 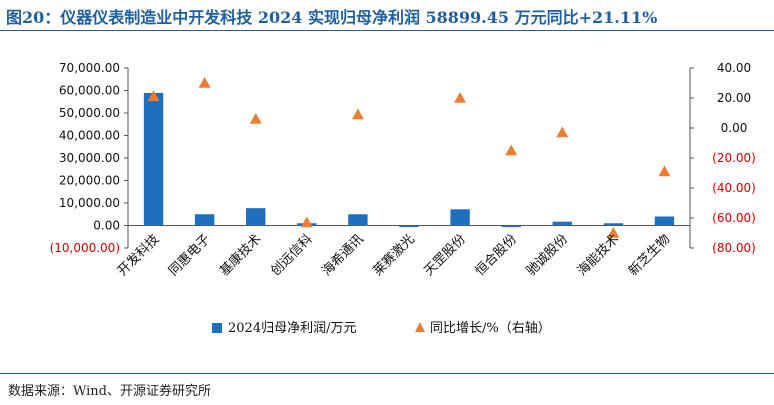 What do you see at coordinates (511, 150) in the screenshot?
I see `marker-恒合股份` at bounding box center [511, 150].